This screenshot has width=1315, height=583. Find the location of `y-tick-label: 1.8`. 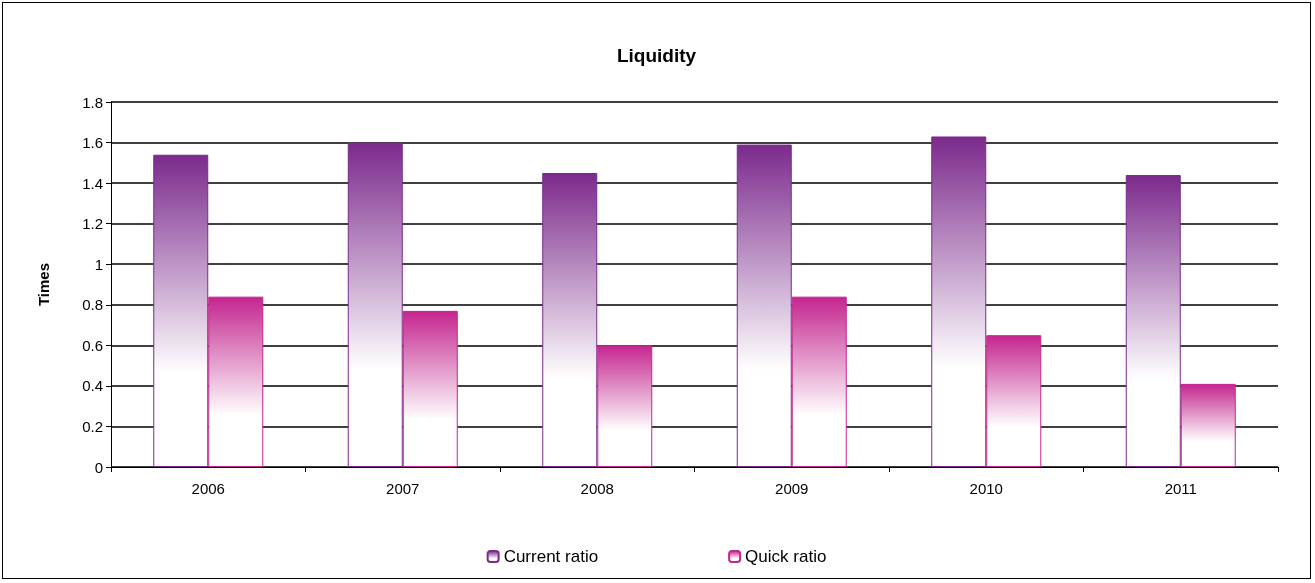

y-tick-label: 1.8 is located at coordinates (92, 102).